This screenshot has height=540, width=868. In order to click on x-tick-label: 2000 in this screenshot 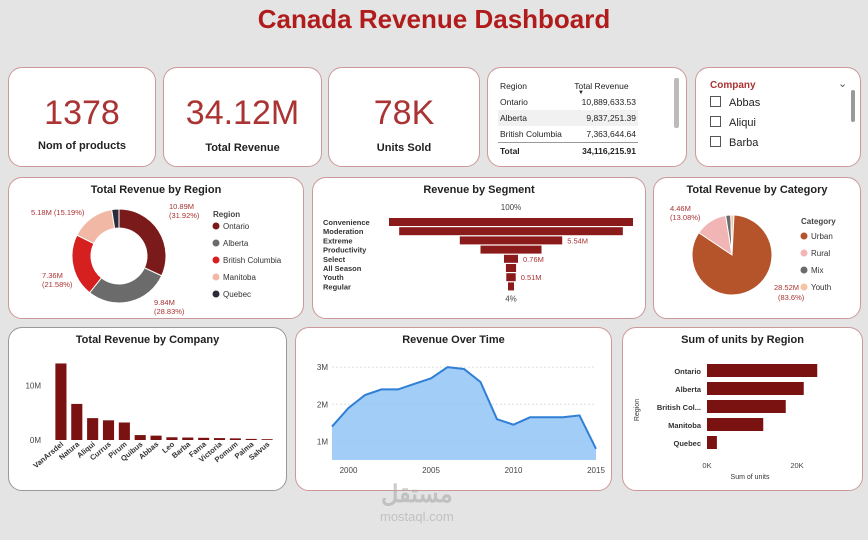, I will do `click(349, 470)`.